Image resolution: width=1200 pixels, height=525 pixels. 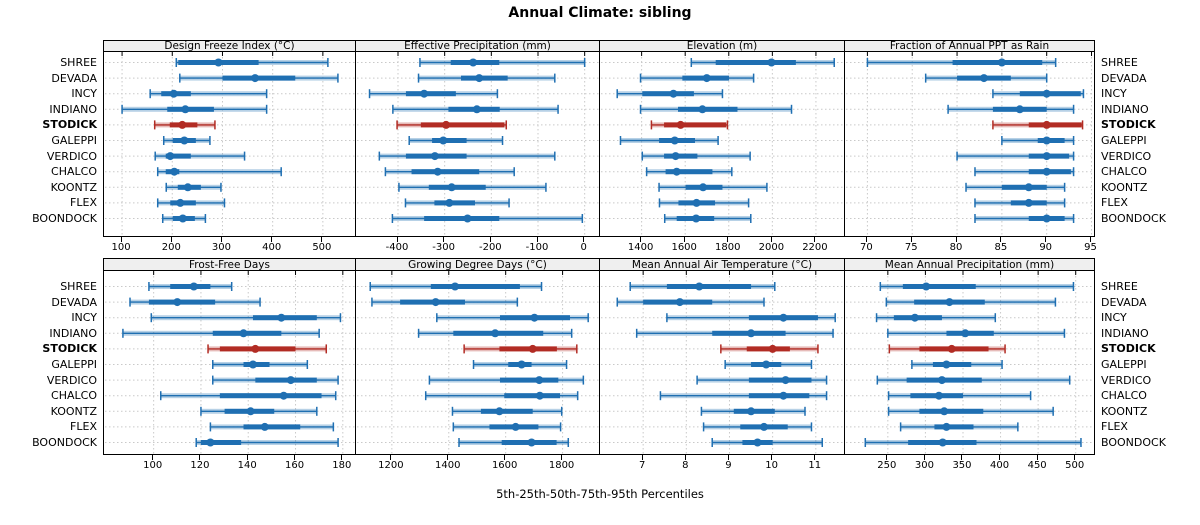 What do you see at coordinates (1124, 187) in the screenshot?
I see `site-label-right: KOONTZ` at bounding box center [1124, 187].